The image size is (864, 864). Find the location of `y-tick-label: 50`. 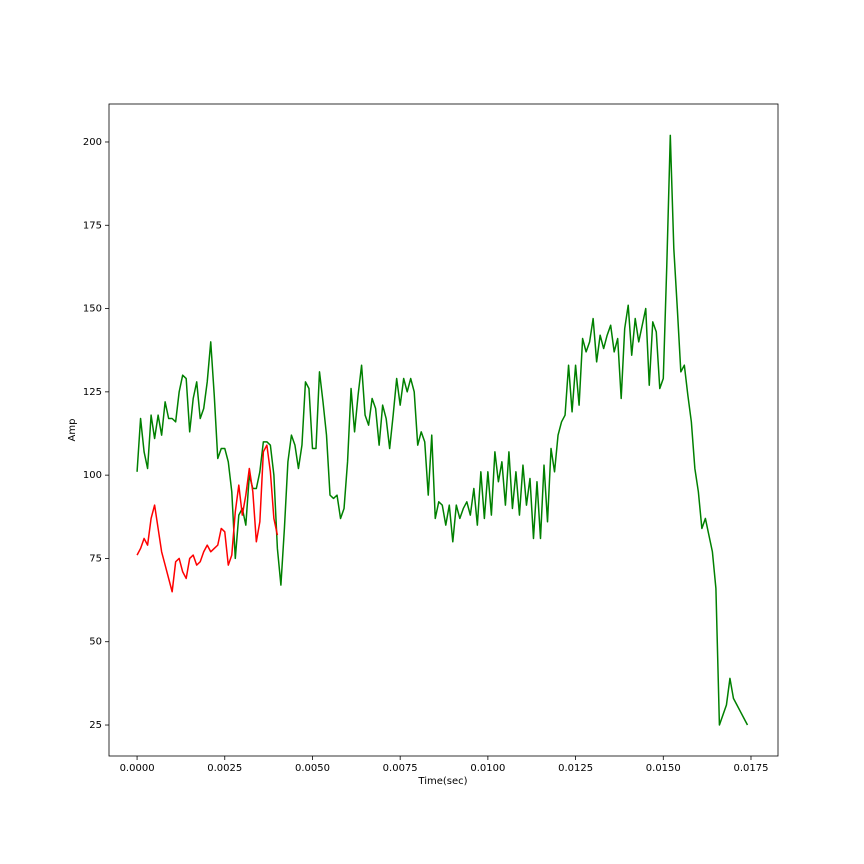

y-tick-label: 50 is located at coordinates (95, 642).